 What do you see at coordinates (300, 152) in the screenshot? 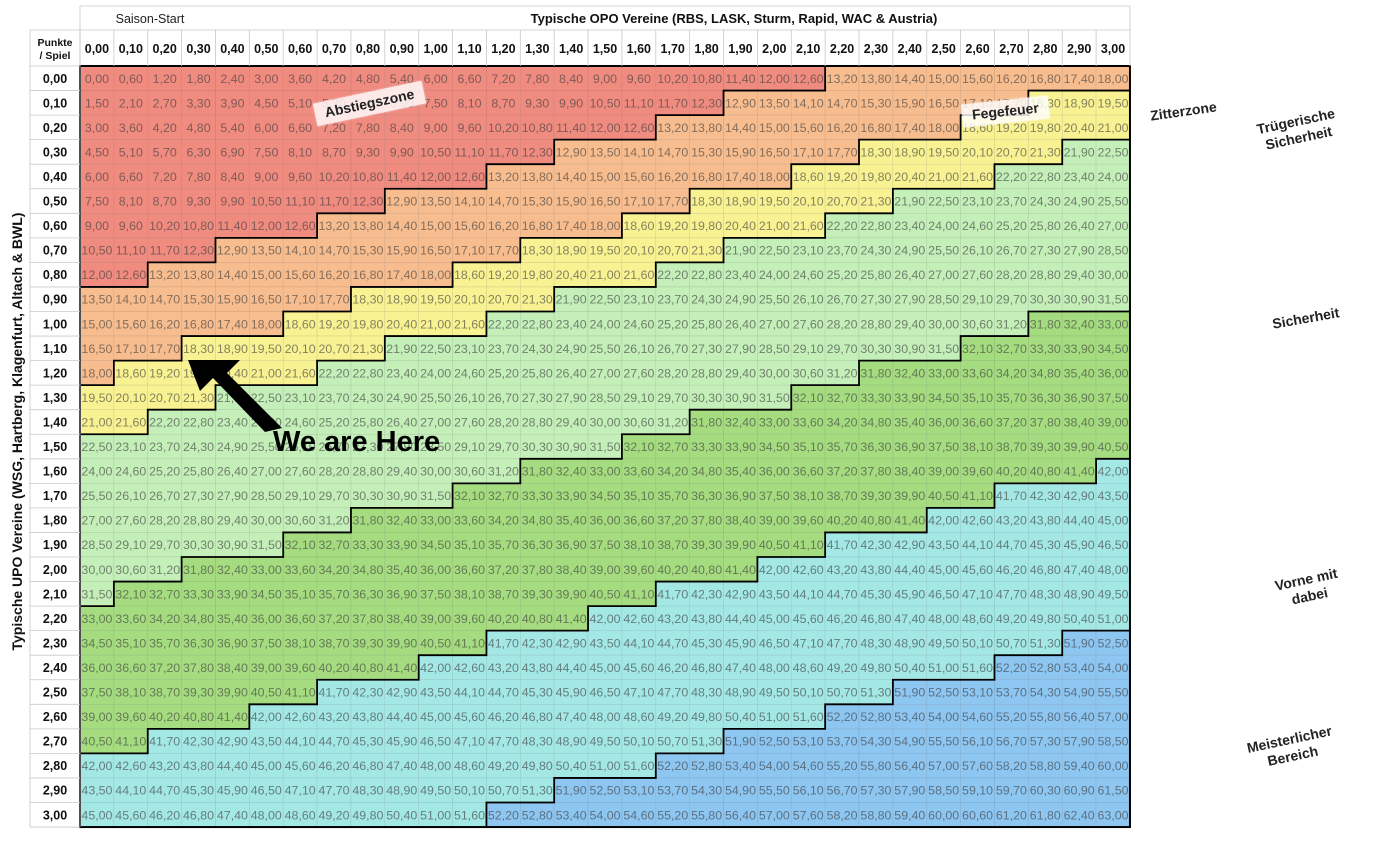
I see `cell-value: 8,10` at bounding box center [300, 152].